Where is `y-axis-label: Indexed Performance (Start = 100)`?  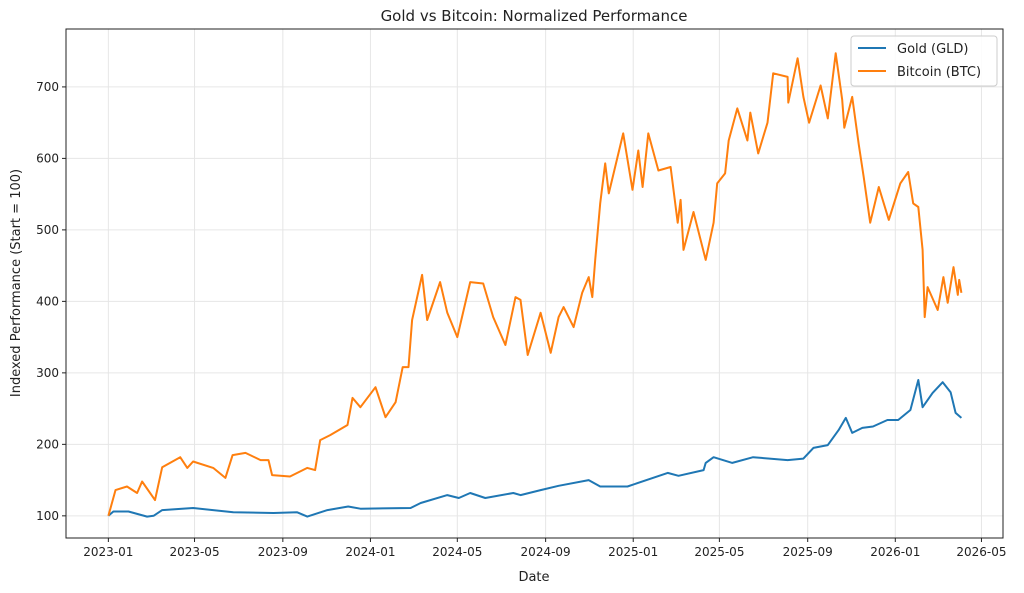
y-axis-label: Indexed Performance (Start = 100) is located at coordinates (16, 283).